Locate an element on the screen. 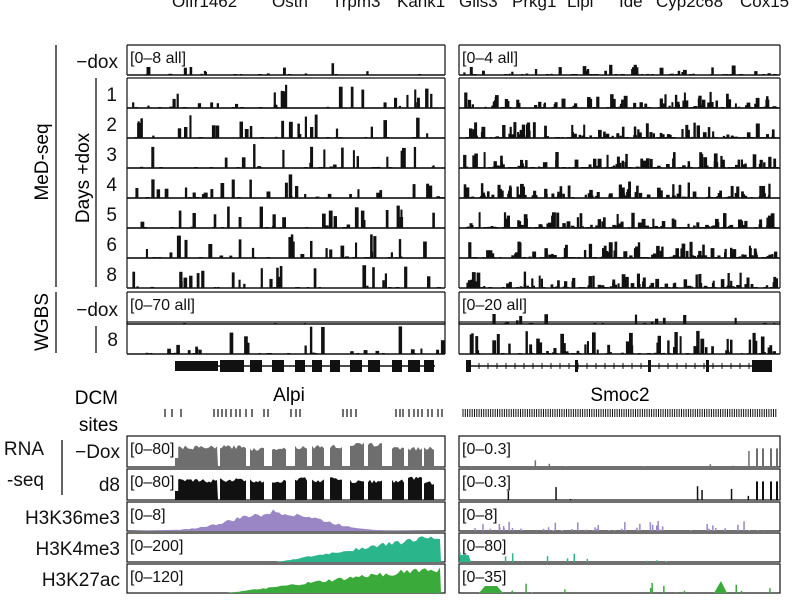 Image resolution: width=800 pixels, height=614 pixels. range-label: [0–35] is located at coordinates (484, 577).